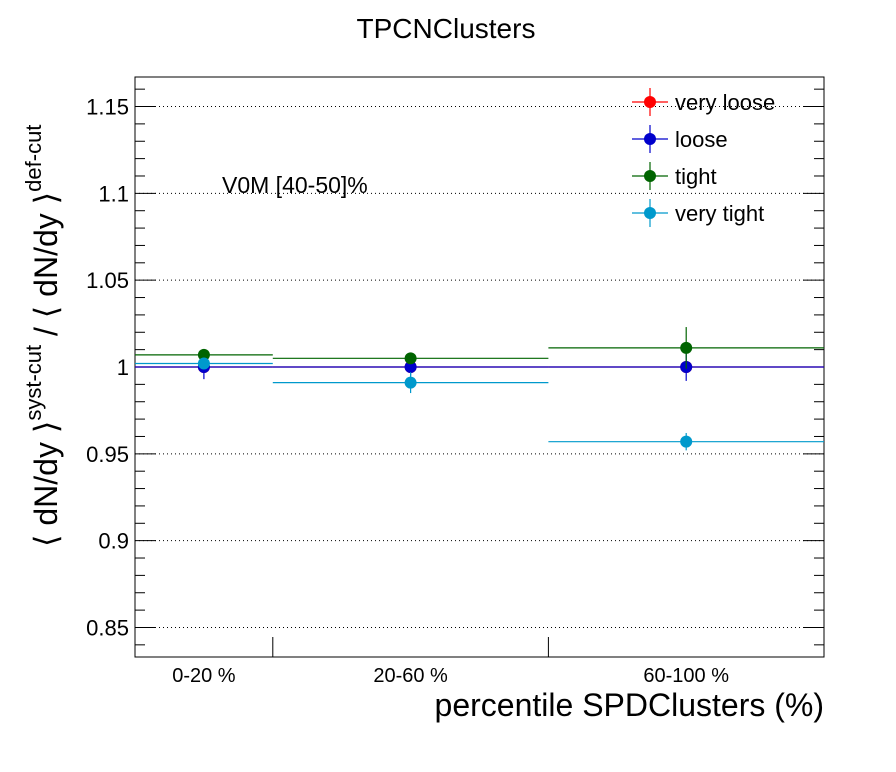 This screenshot has height=772, width=896. I want to click on legend-label: very loose, so click(725, 102).